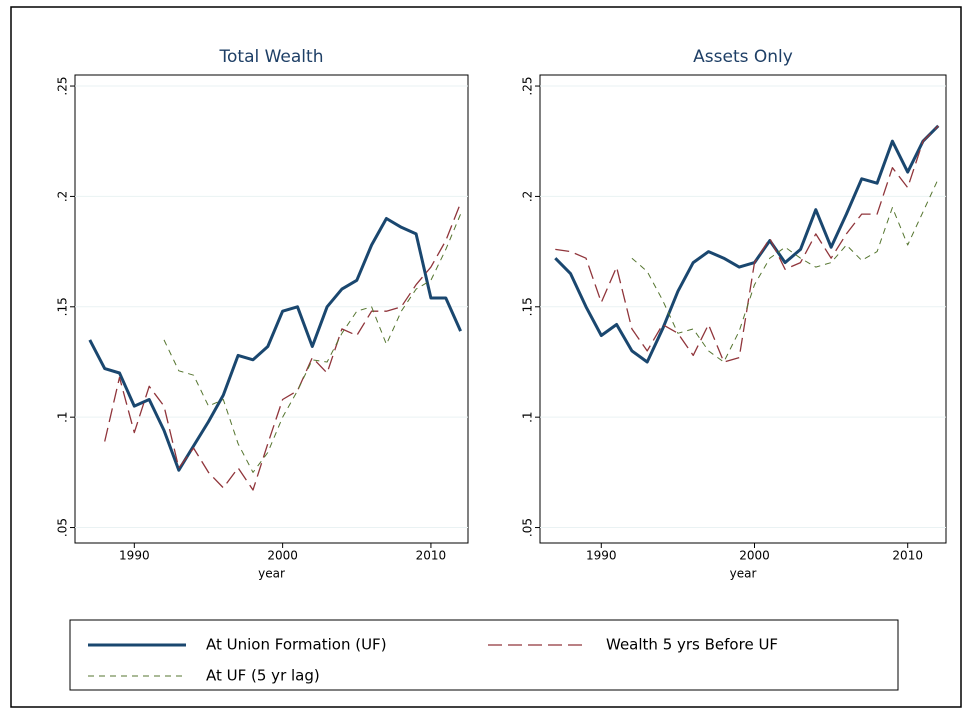  What do you see at coordinates (263, 676) in the screenshot?
I see `legend-label: At UF (5 yr lag)` at bounding box center [263, 676].